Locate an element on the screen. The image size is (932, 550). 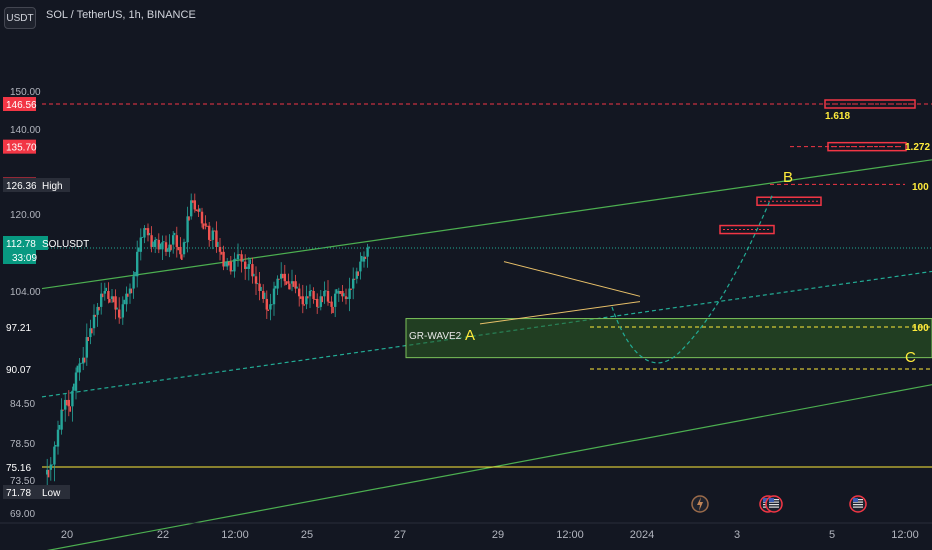
price-tag-value: 75.16 is located at coordinates (18, 468).